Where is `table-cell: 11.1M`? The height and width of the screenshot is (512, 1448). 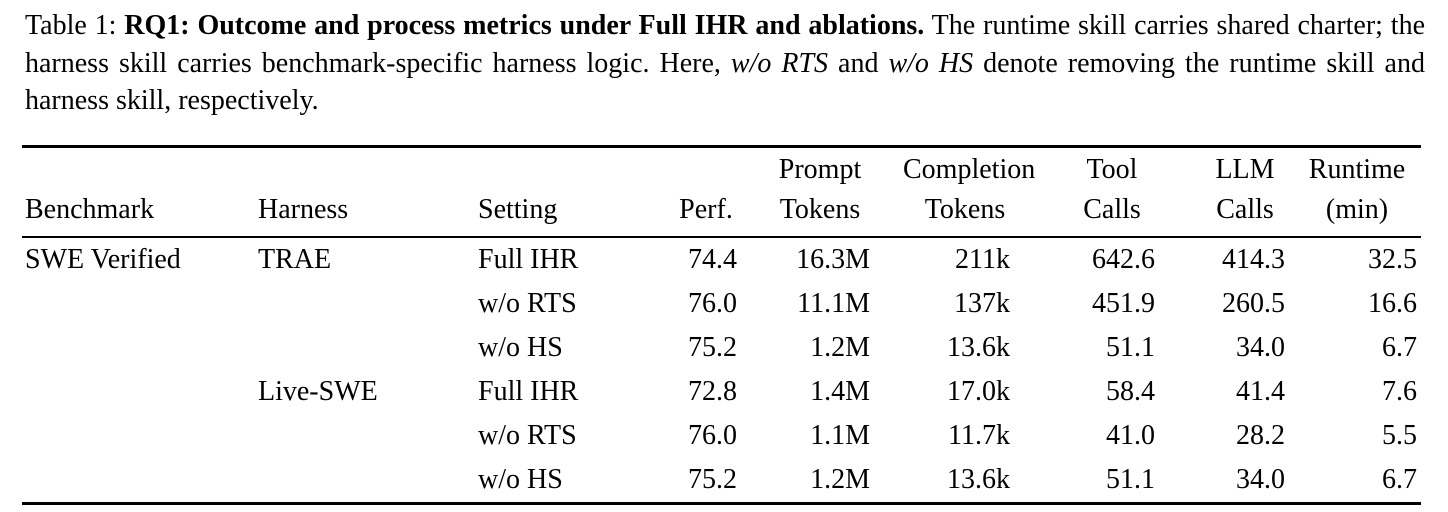 table-cell: 11.1M is located at coordinates (833, 303).